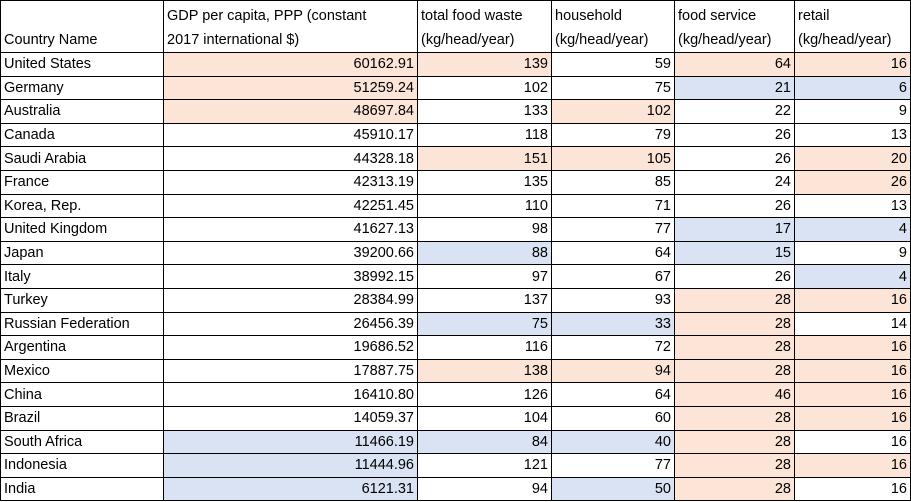  I want to click on value-cell: 26456.39, so click(290, 324).